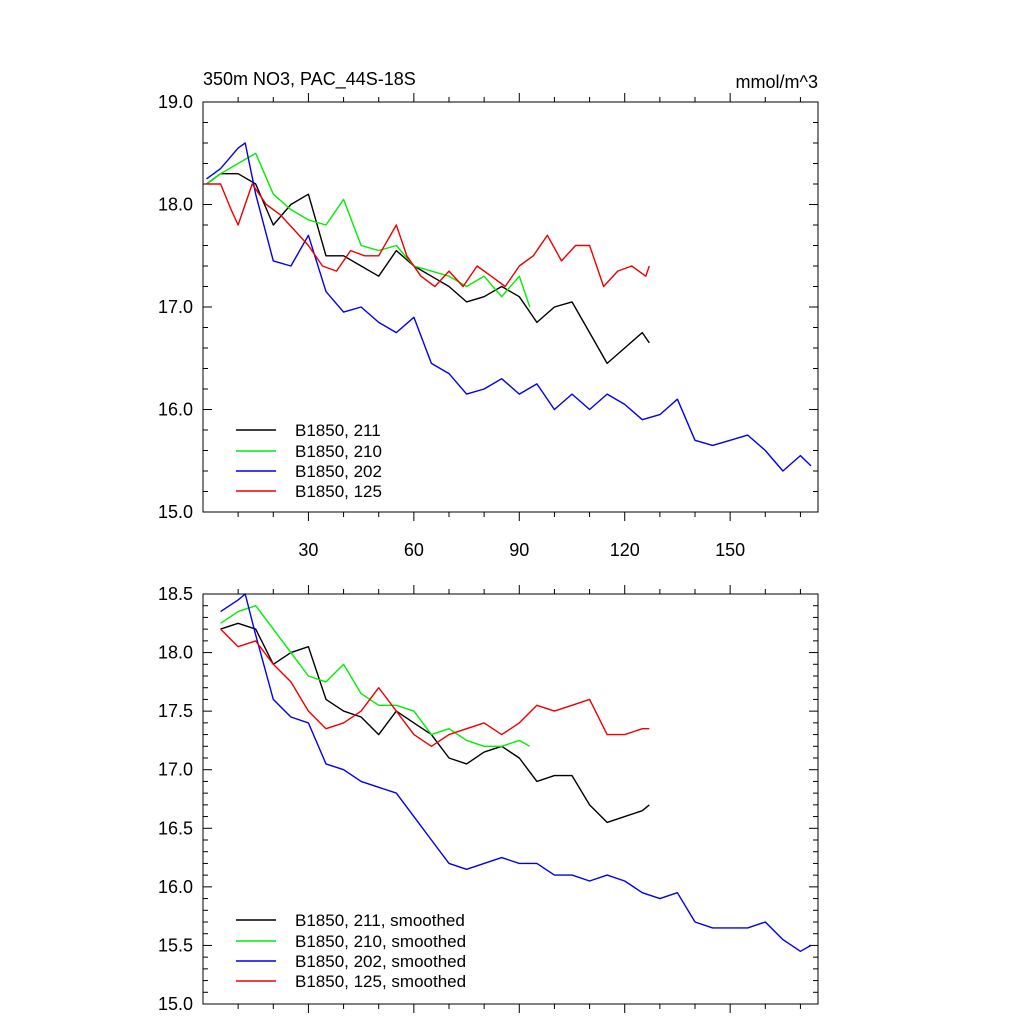  I want to click on legend-label-211-smoothed: B1850, 211, smoothed, so click(380, 920).